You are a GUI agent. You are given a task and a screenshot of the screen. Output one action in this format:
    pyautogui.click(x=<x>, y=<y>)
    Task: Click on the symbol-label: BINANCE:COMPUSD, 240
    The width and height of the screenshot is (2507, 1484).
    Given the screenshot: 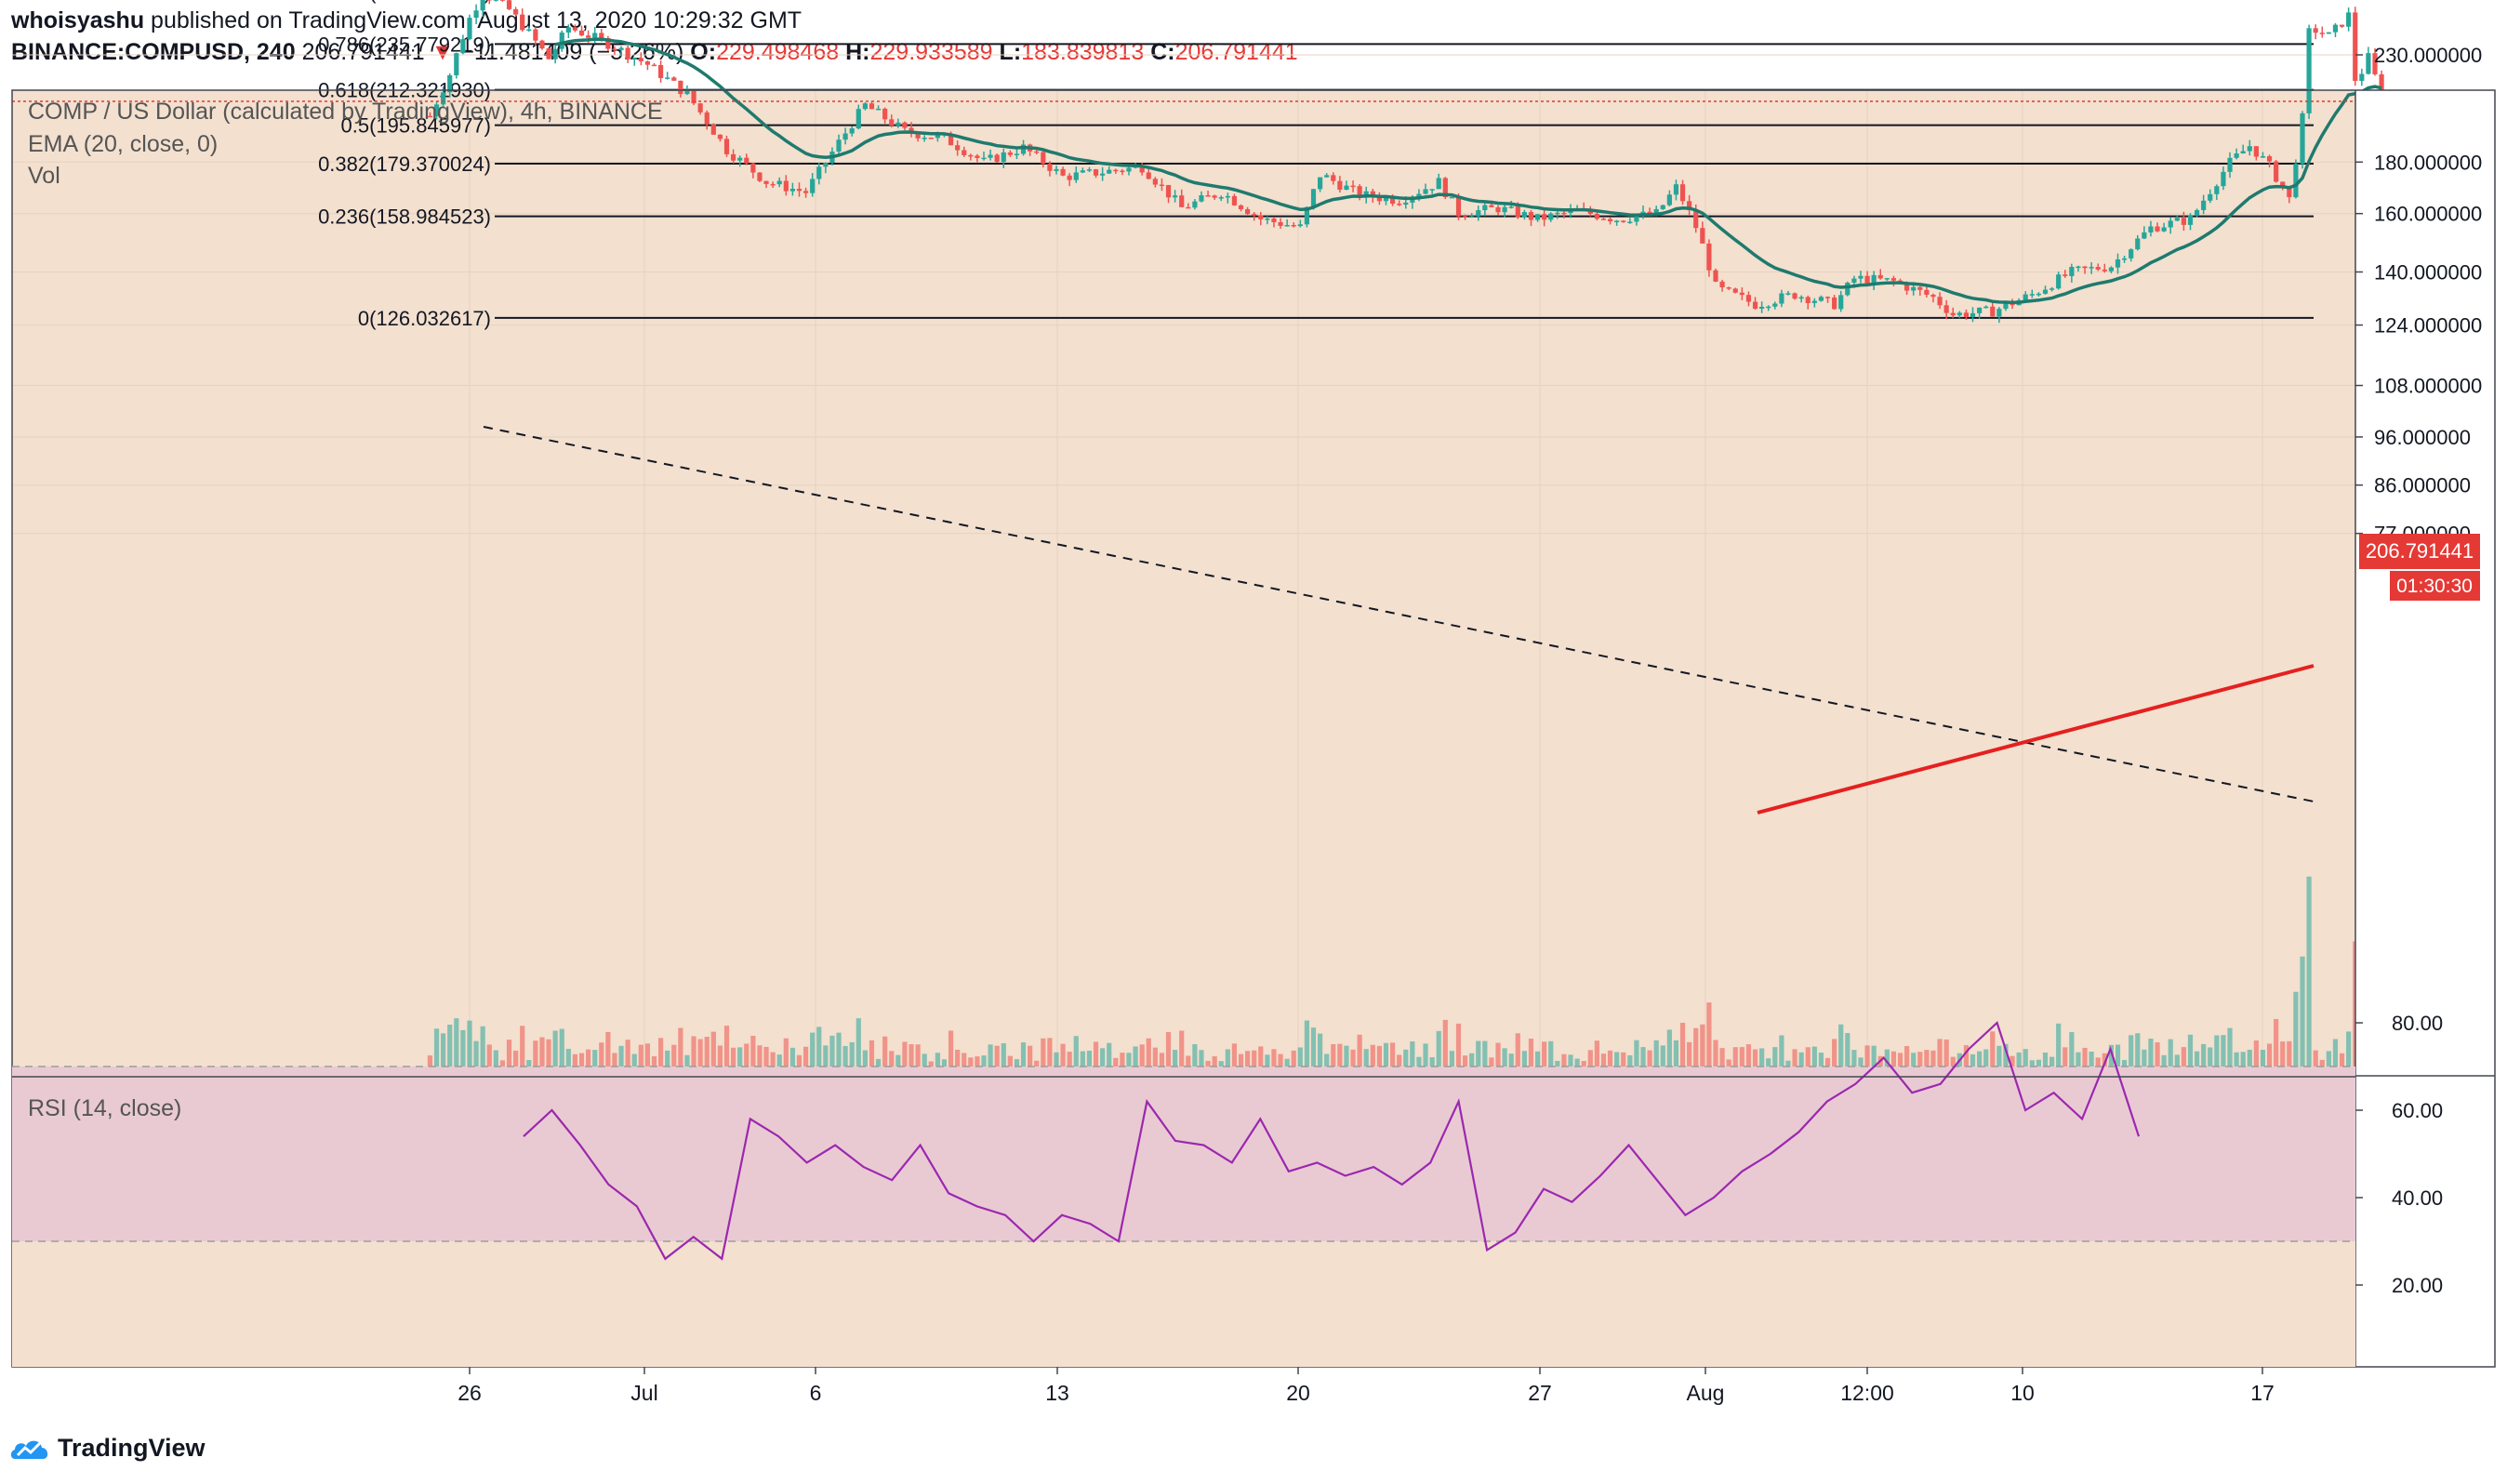 What is the action you would take?
    pyautogui.click(x=153, y=52)
    